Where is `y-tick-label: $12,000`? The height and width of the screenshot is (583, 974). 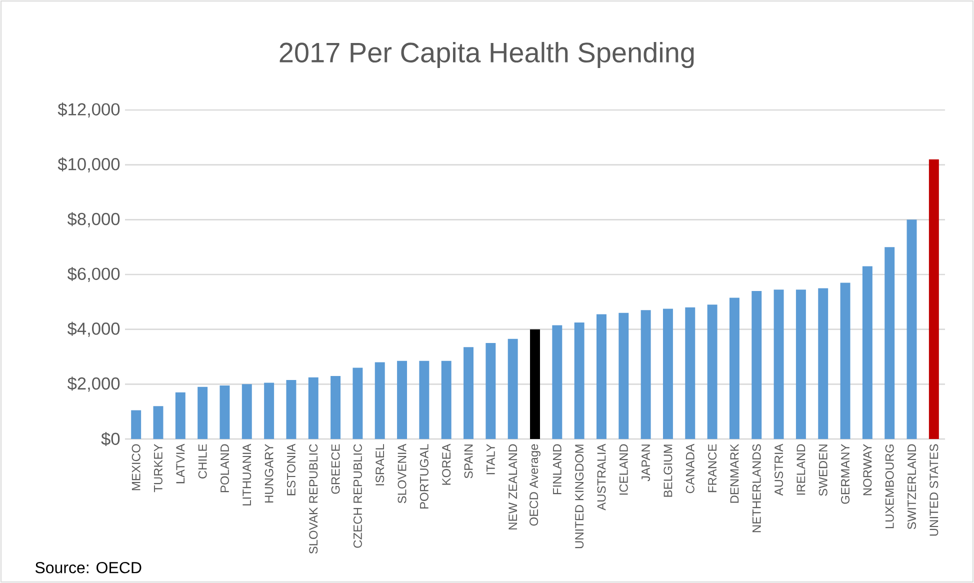
y-tick-label: $12,000 is located at coordinates (89, 110).